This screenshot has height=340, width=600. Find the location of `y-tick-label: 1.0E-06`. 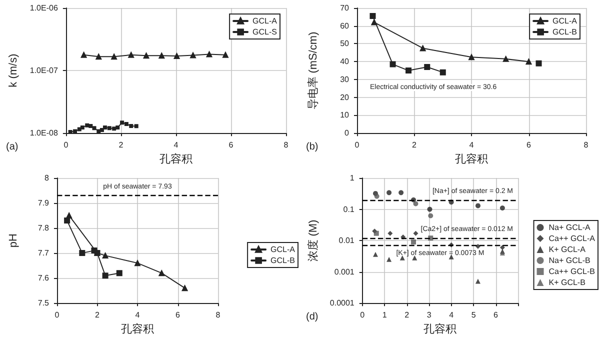

y-tick-label: 1.0E-06 is located at coordinates (44, 8).